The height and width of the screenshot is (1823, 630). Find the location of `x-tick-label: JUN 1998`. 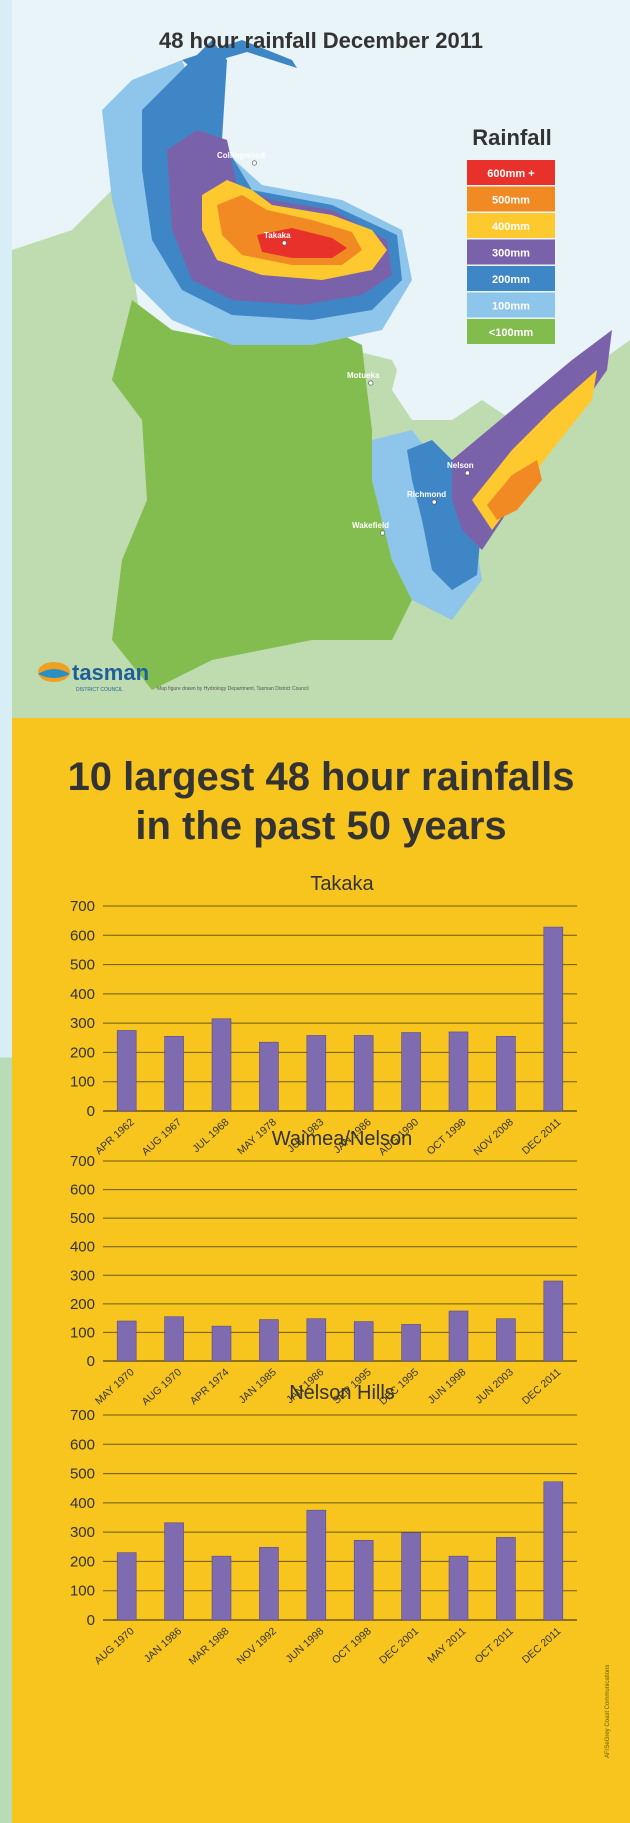

x-tick-label: JUN 1998 is located at coordinates (305, 1645).